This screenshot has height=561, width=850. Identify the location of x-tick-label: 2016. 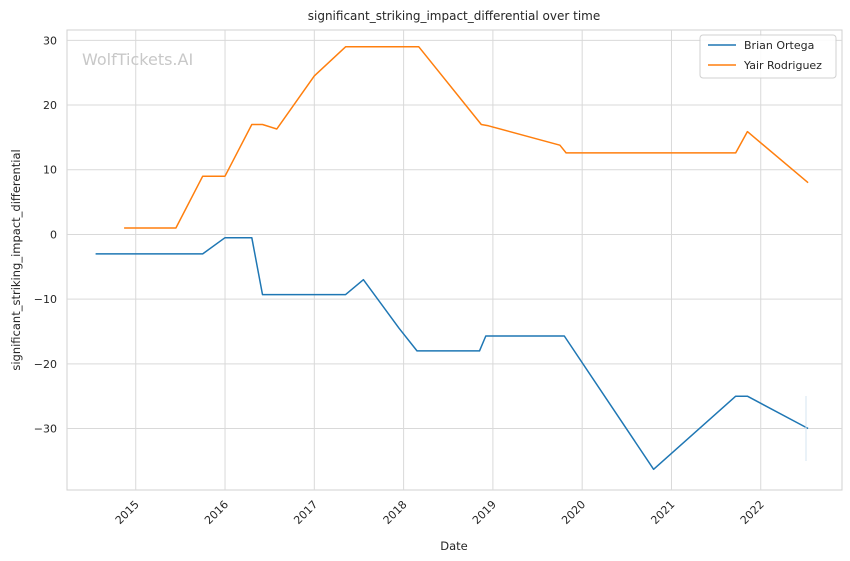
(216, 512).